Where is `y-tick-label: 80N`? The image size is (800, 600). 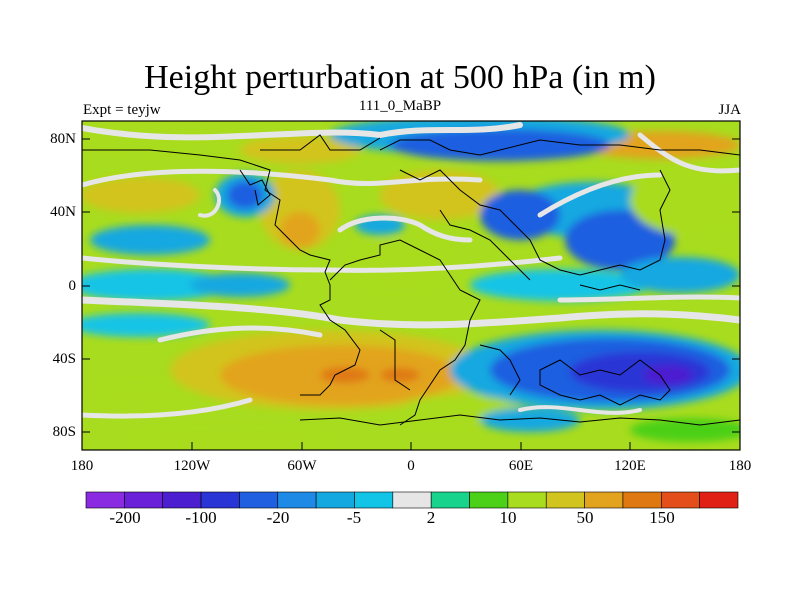
y-tick-label: 80N is located at coordinates (63, 139).